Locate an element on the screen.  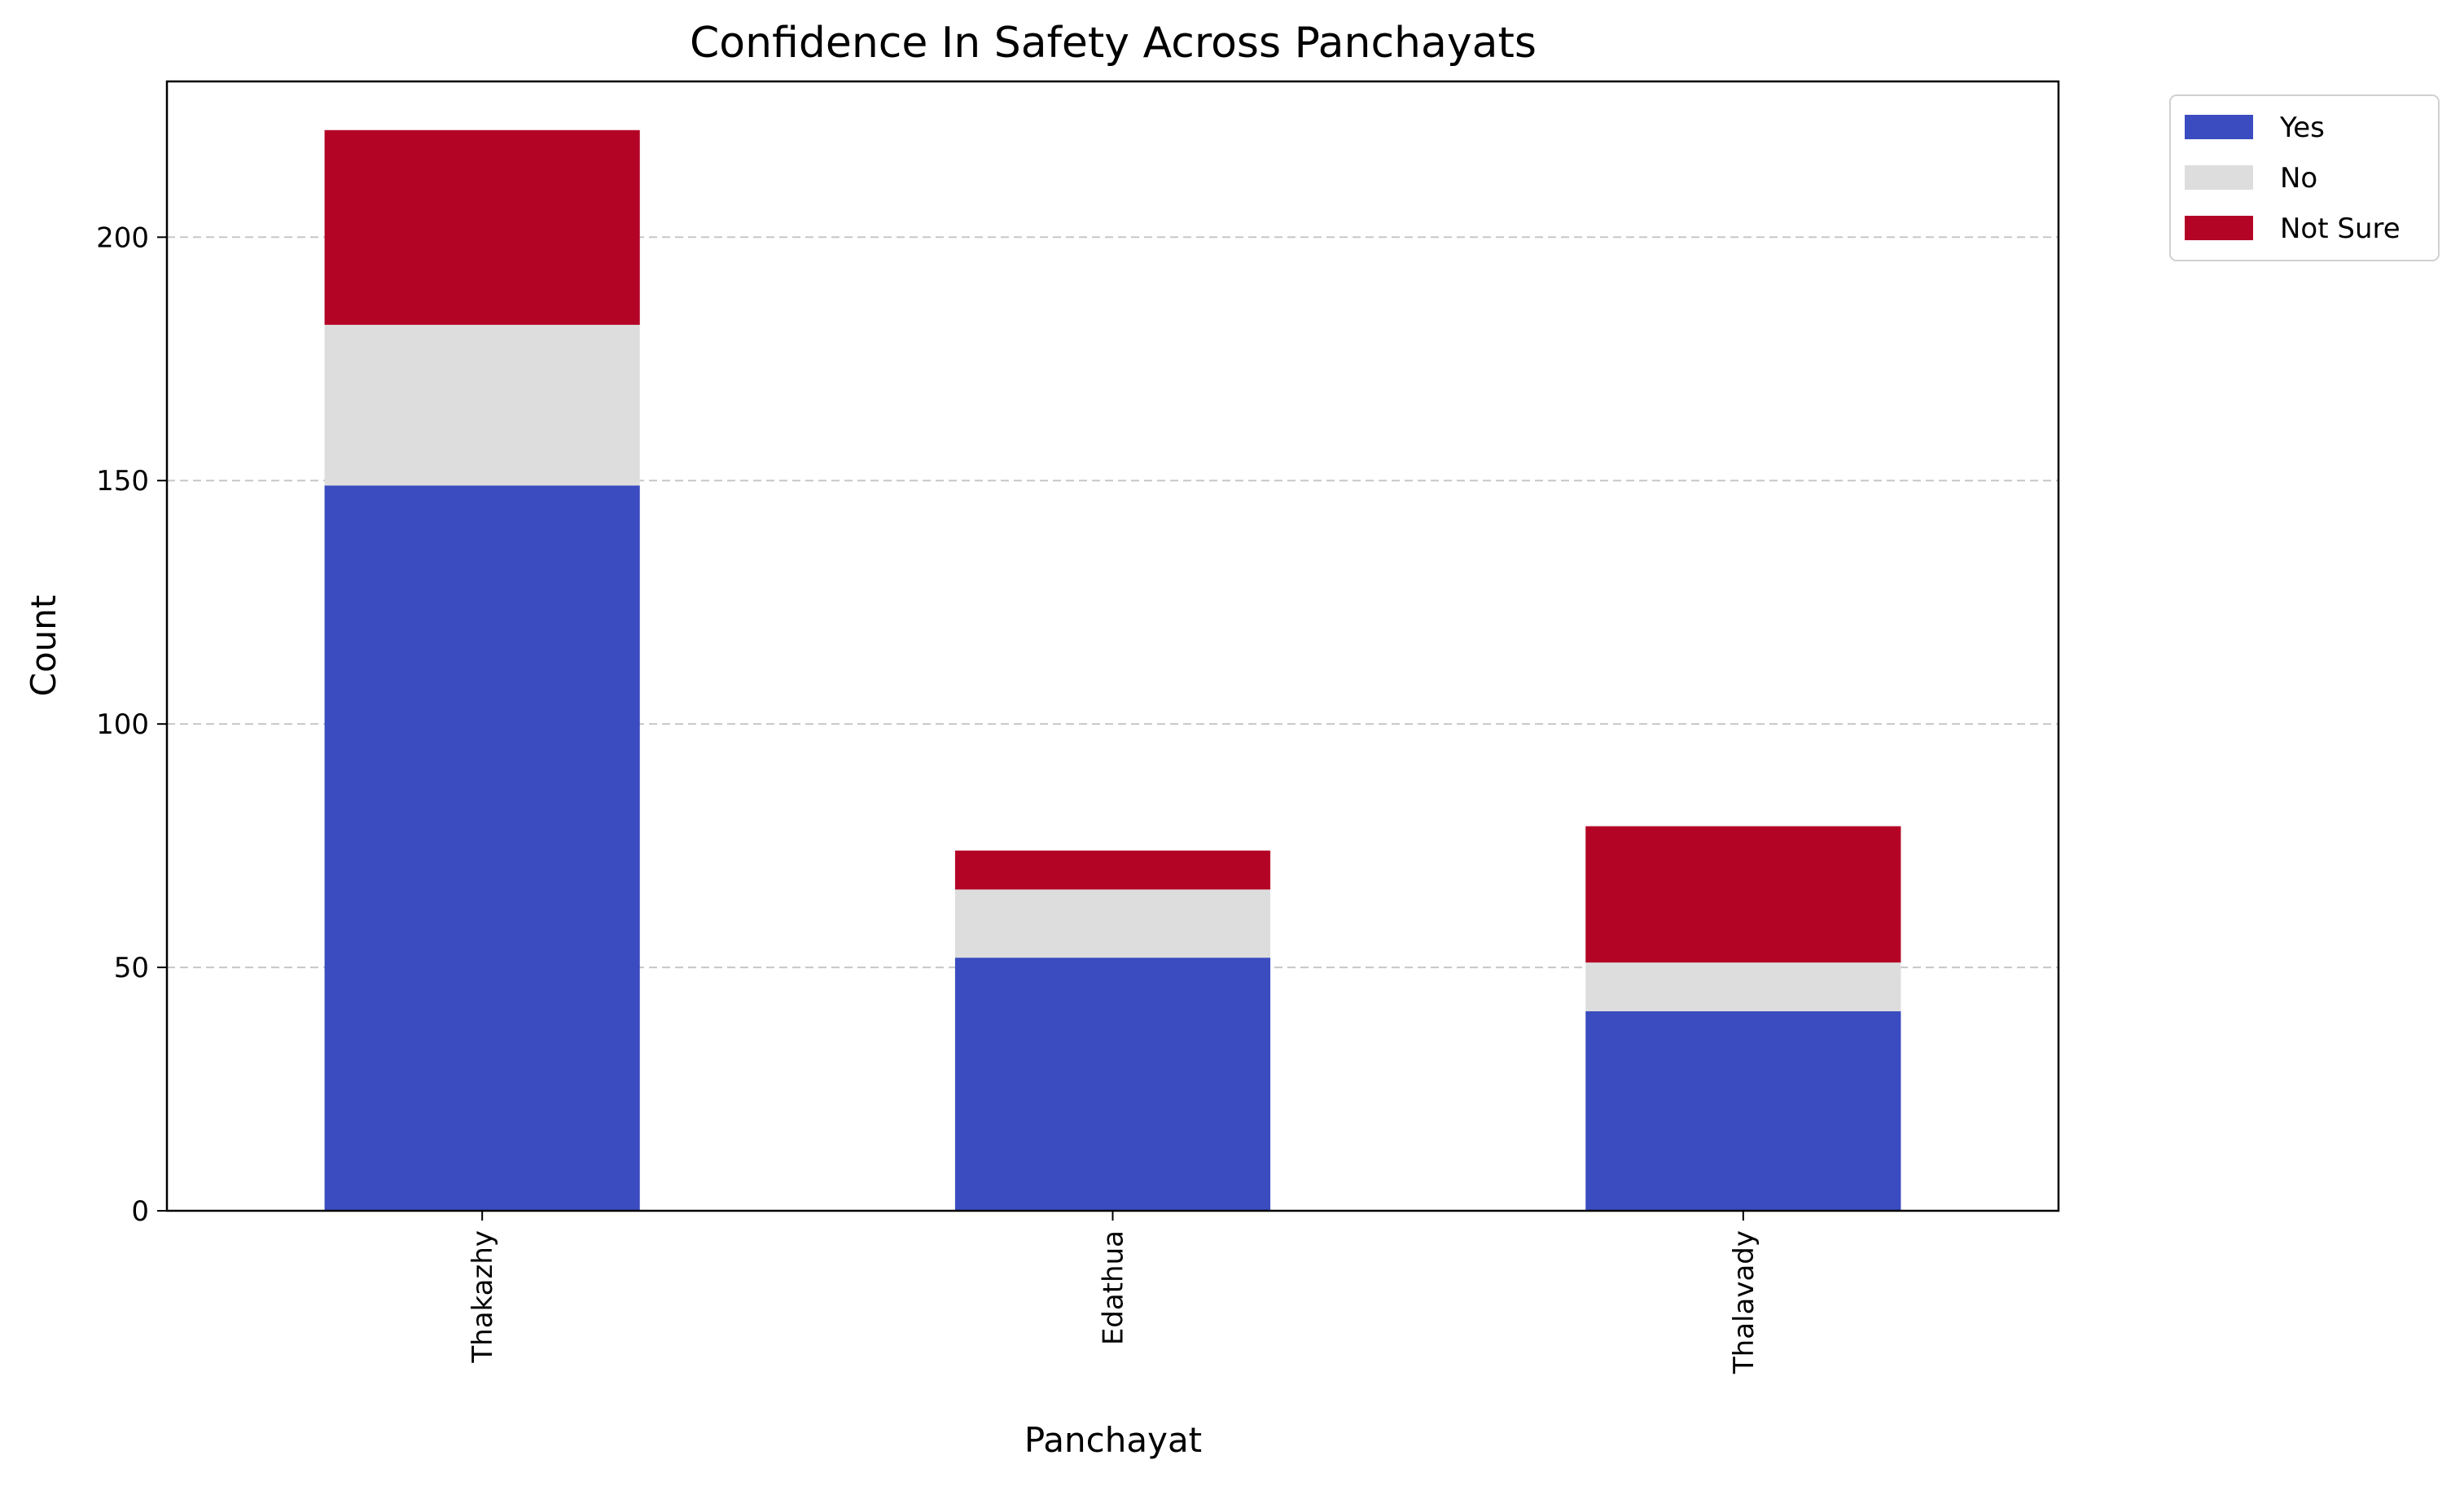
y-axis-title: Count is located at coordinates (44, 646).